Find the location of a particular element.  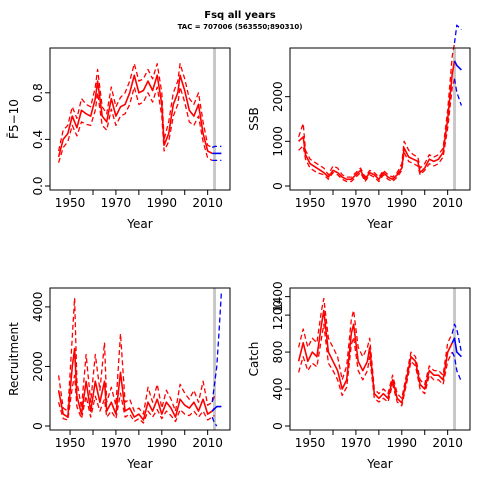

y-axis-label: Recruitment is located at coordinates (14, 359).